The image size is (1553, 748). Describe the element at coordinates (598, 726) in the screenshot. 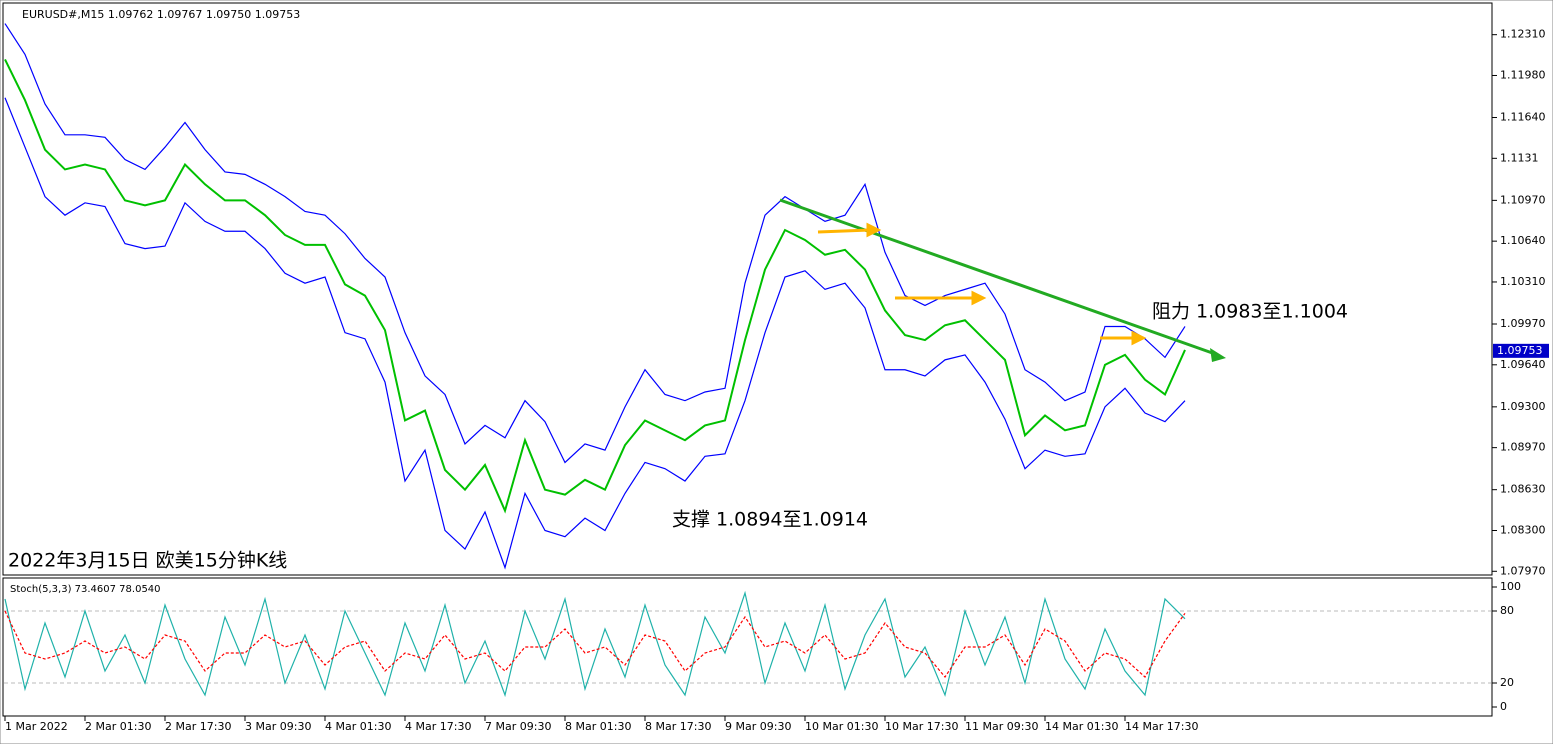

I see `x-tick-label: 8 Mar 01:30` at that location.